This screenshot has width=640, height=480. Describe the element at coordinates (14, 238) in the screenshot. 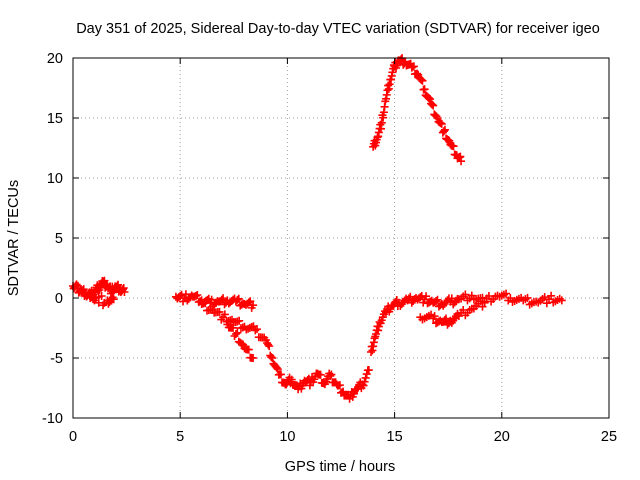

I see `y-axis-label: SDTVAR / TECUs` at that location.